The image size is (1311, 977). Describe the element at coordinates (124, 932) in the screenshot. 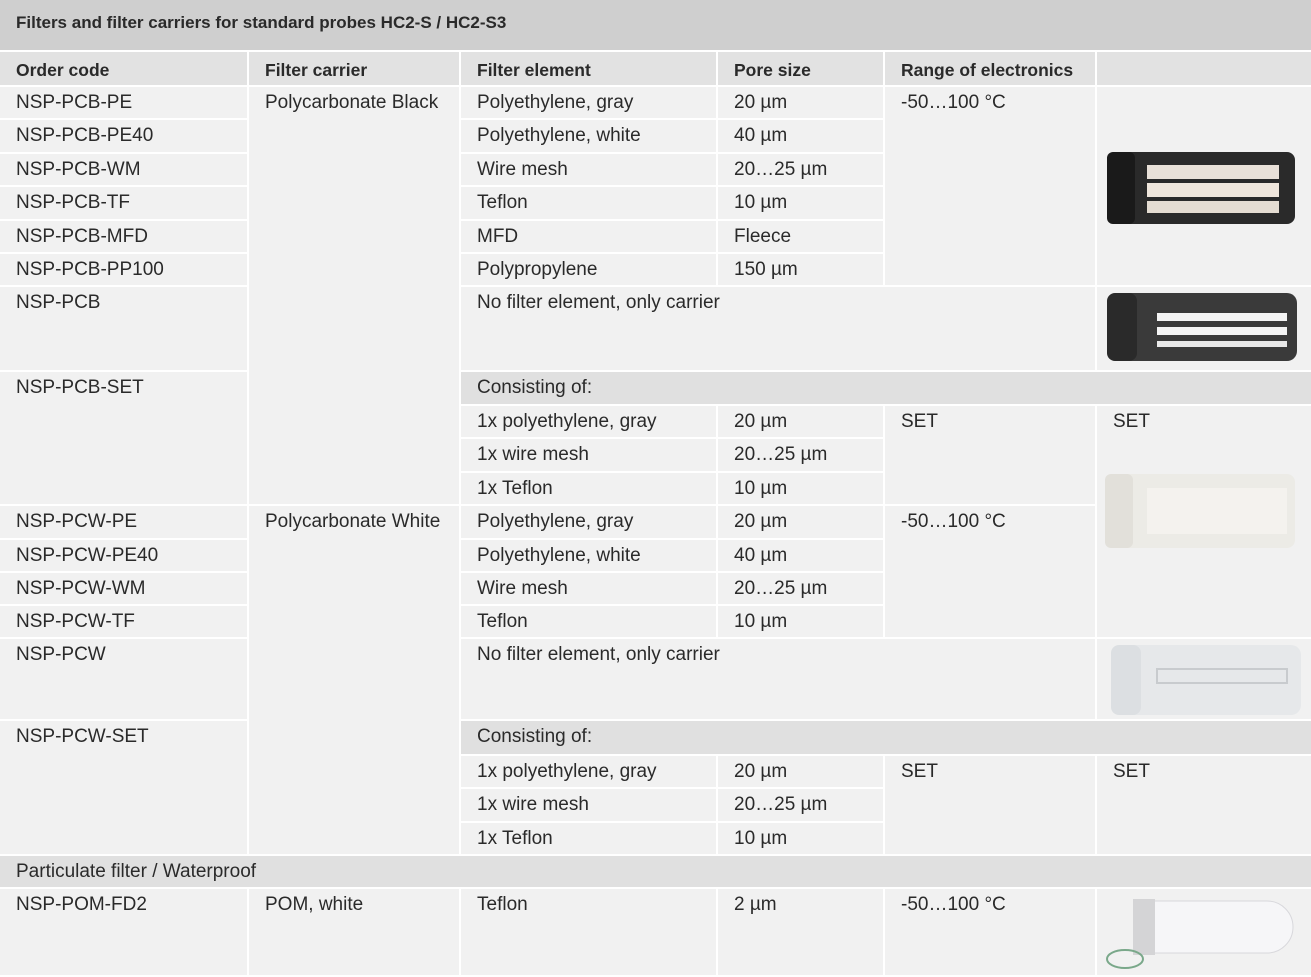

I see `table-cell: NSP-POM-FD2` at that location.